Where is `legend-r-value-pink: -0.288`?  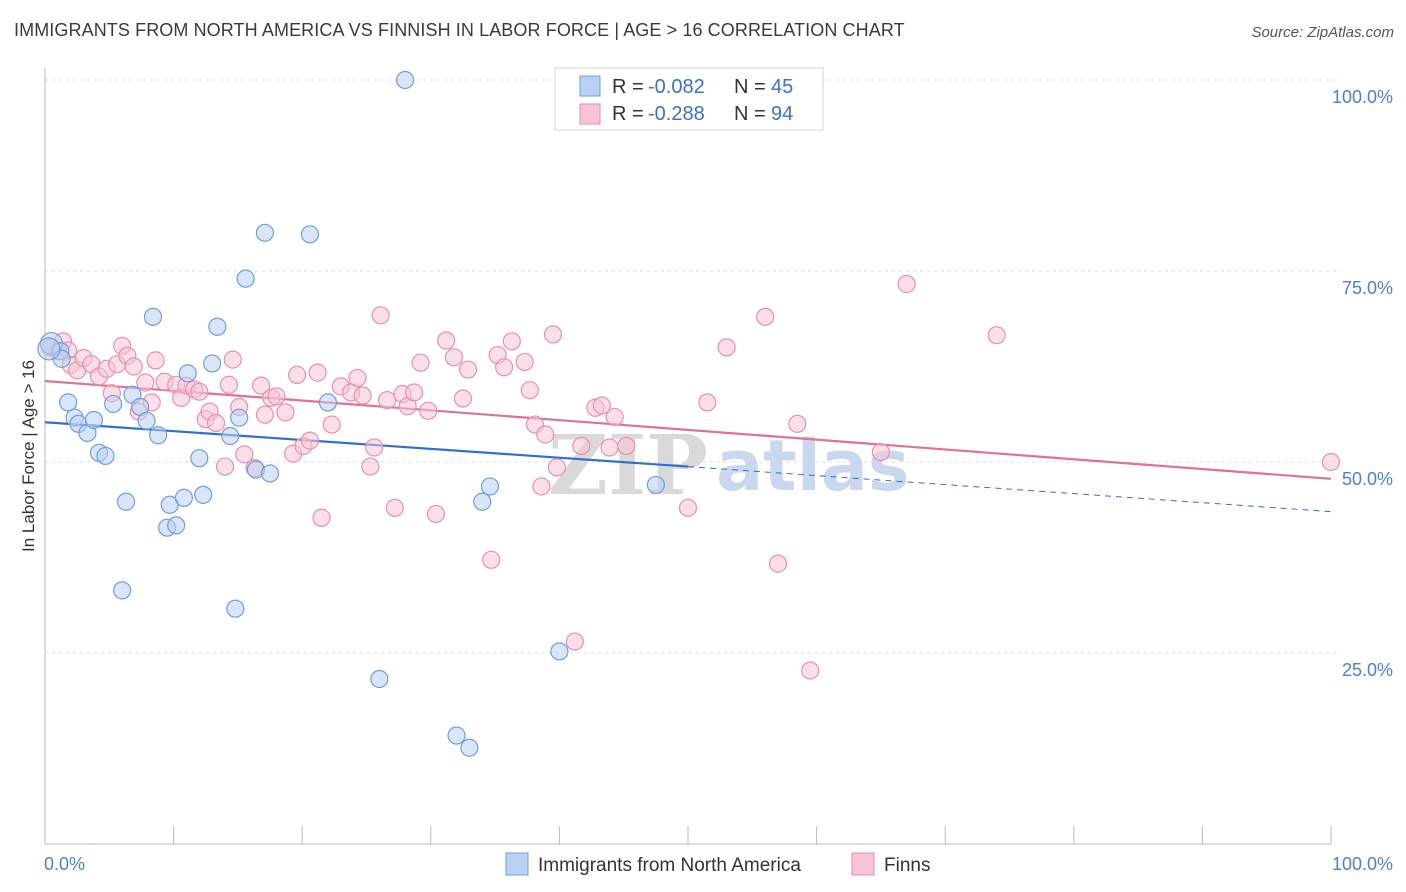
legend-r-value-pink: -0.288 is located at coordinates (676, 114).